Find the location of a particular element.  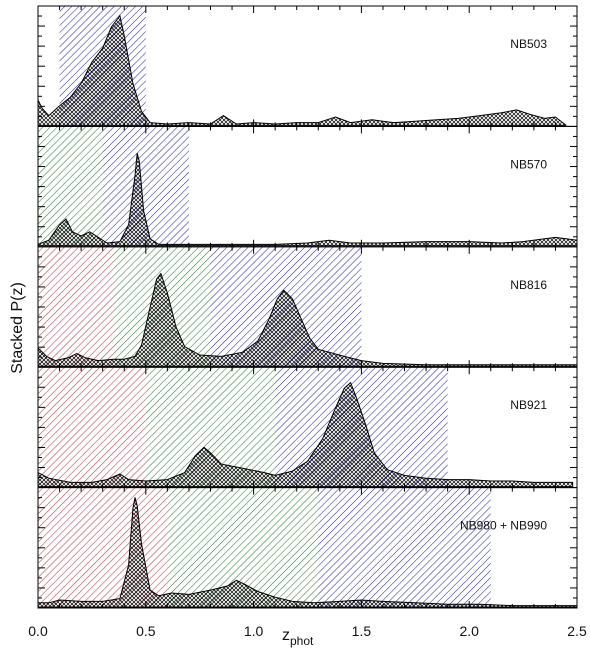

x-tick-label: 2.0 is located at coordinates (469, 631).